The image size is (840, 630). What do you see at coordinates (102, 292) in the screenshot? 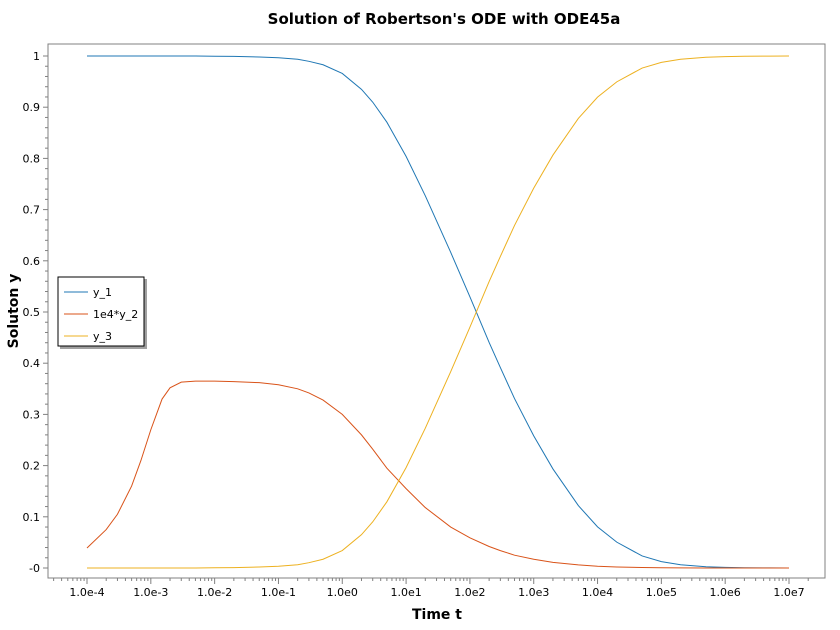
I see `legend-label: y_1` at bounding box center [102, 292].